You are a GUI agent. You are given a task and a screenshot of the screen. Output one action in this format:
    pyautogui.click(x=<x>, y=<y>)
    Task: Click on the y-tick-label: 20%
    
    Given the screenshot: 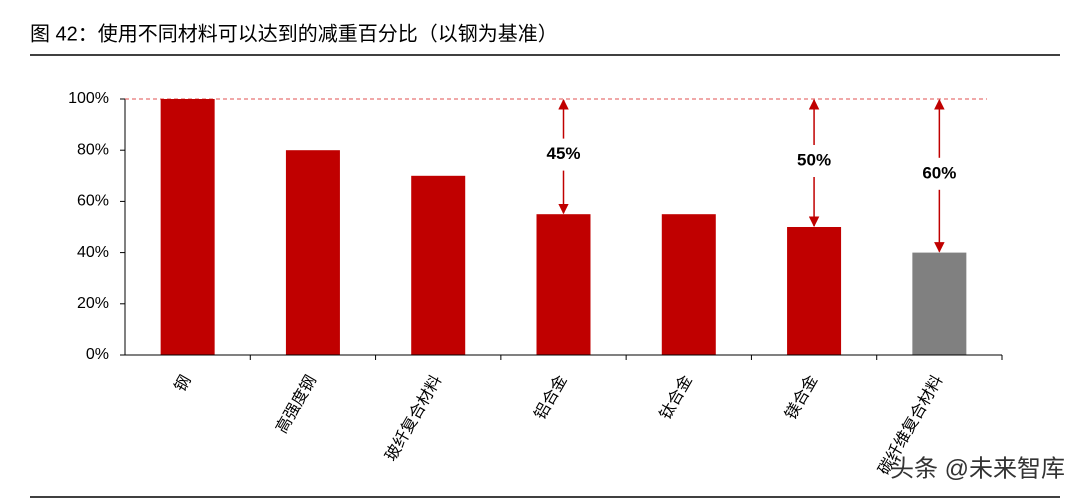 What is the action you would take?
    pyautogui.click(x=93, y=303)
    